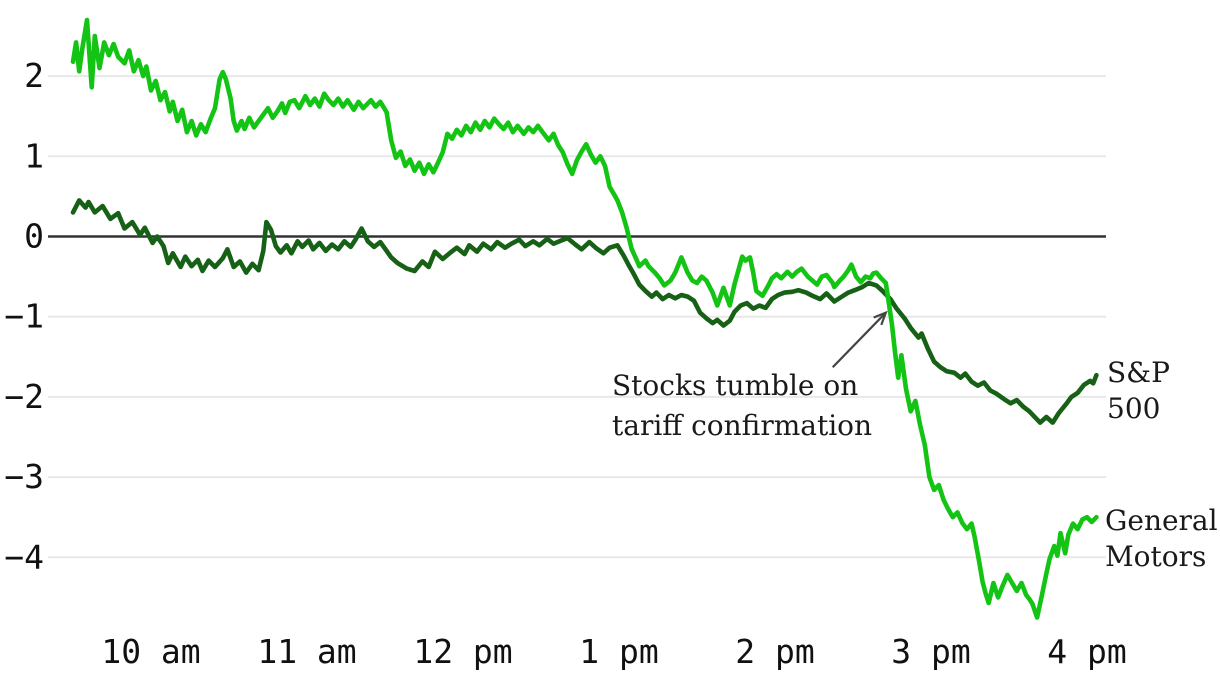 This screenshot has height=682, width=1220. Describe the element at coordinates (34, 236) in the screenshot. I see `y-axis-tick-label: 0` at that location.